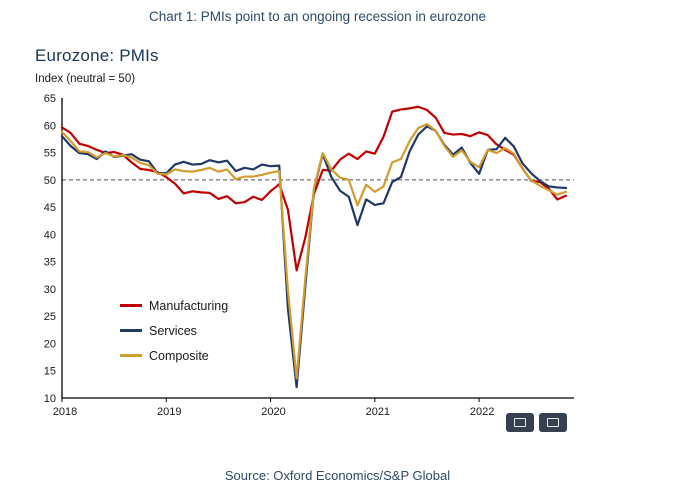 This screenshot has width=675, height=500. I want to click on chart-legend: Manufacturing Services Composite, so click(174, 330).